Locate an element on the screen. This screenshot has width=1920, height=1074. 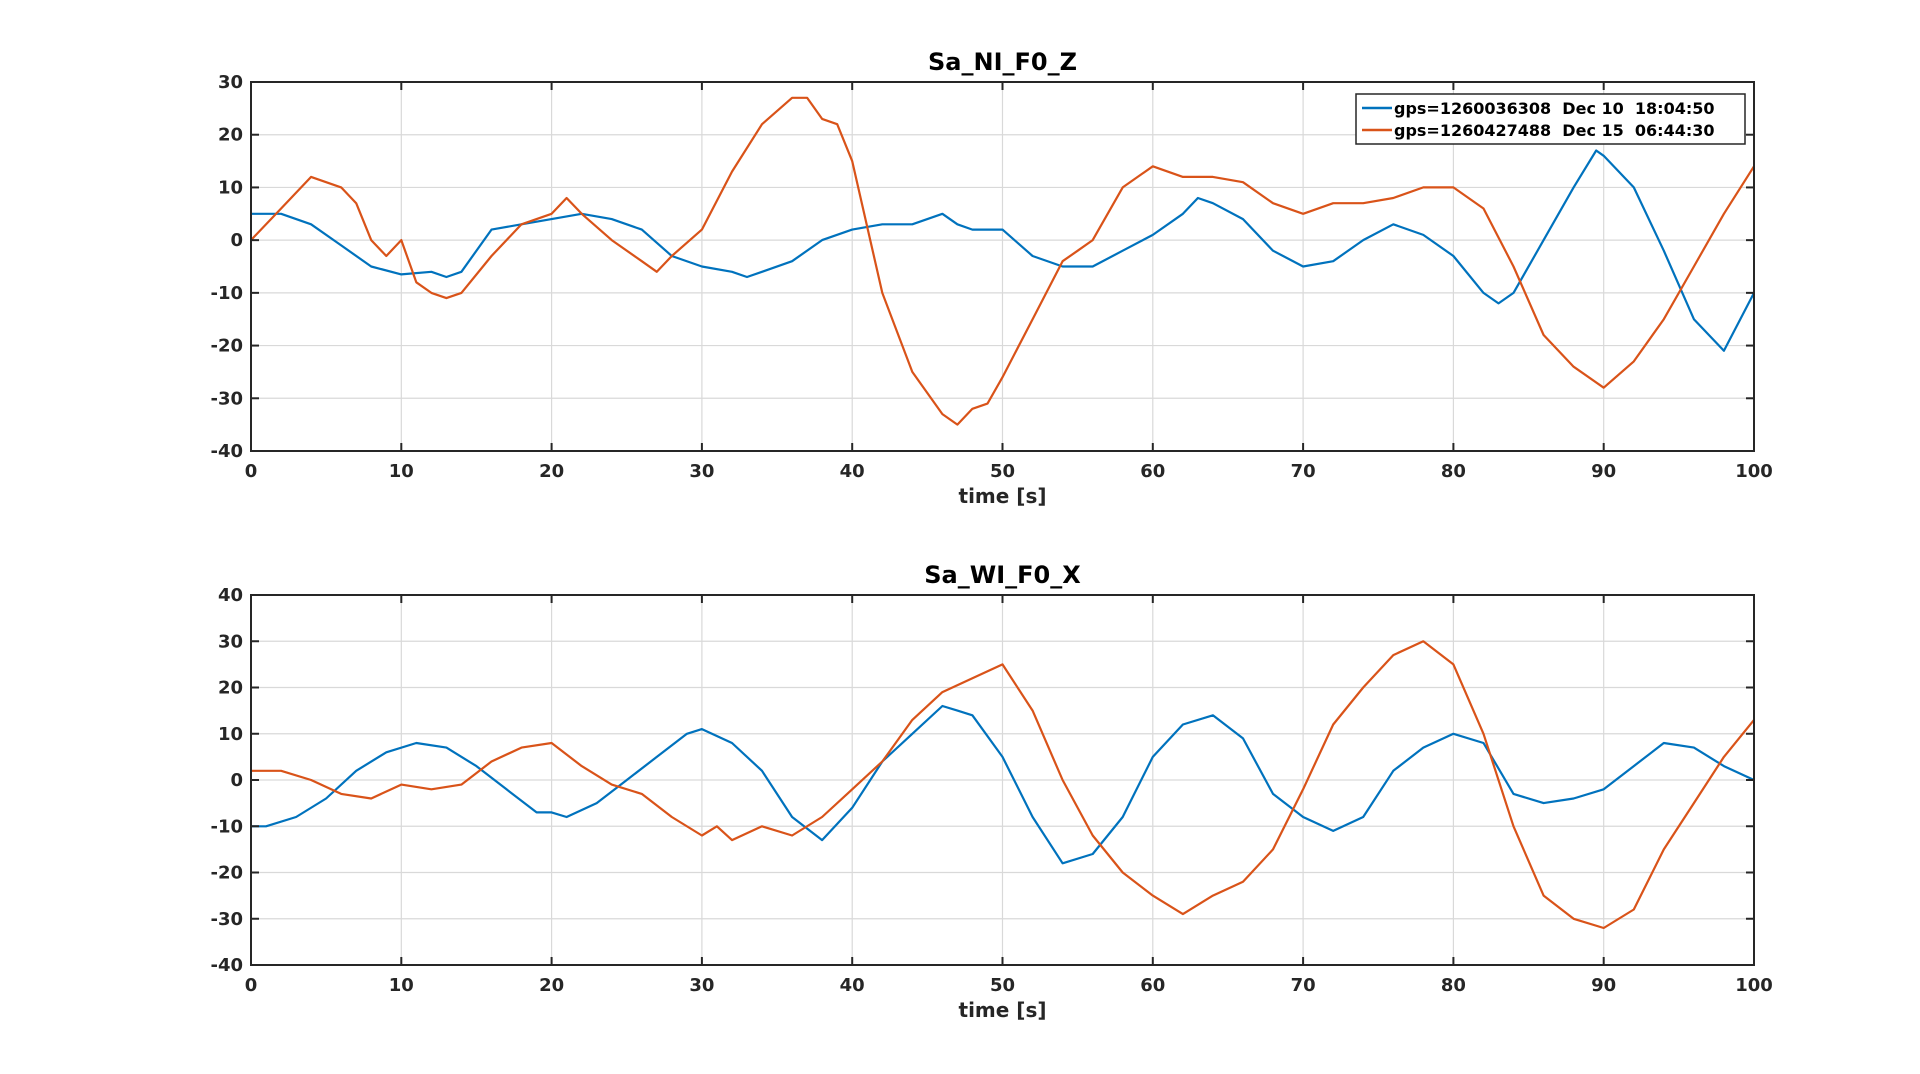
chart-title: Sa_NI_F0_Z is located at coordinates (1002, 62).